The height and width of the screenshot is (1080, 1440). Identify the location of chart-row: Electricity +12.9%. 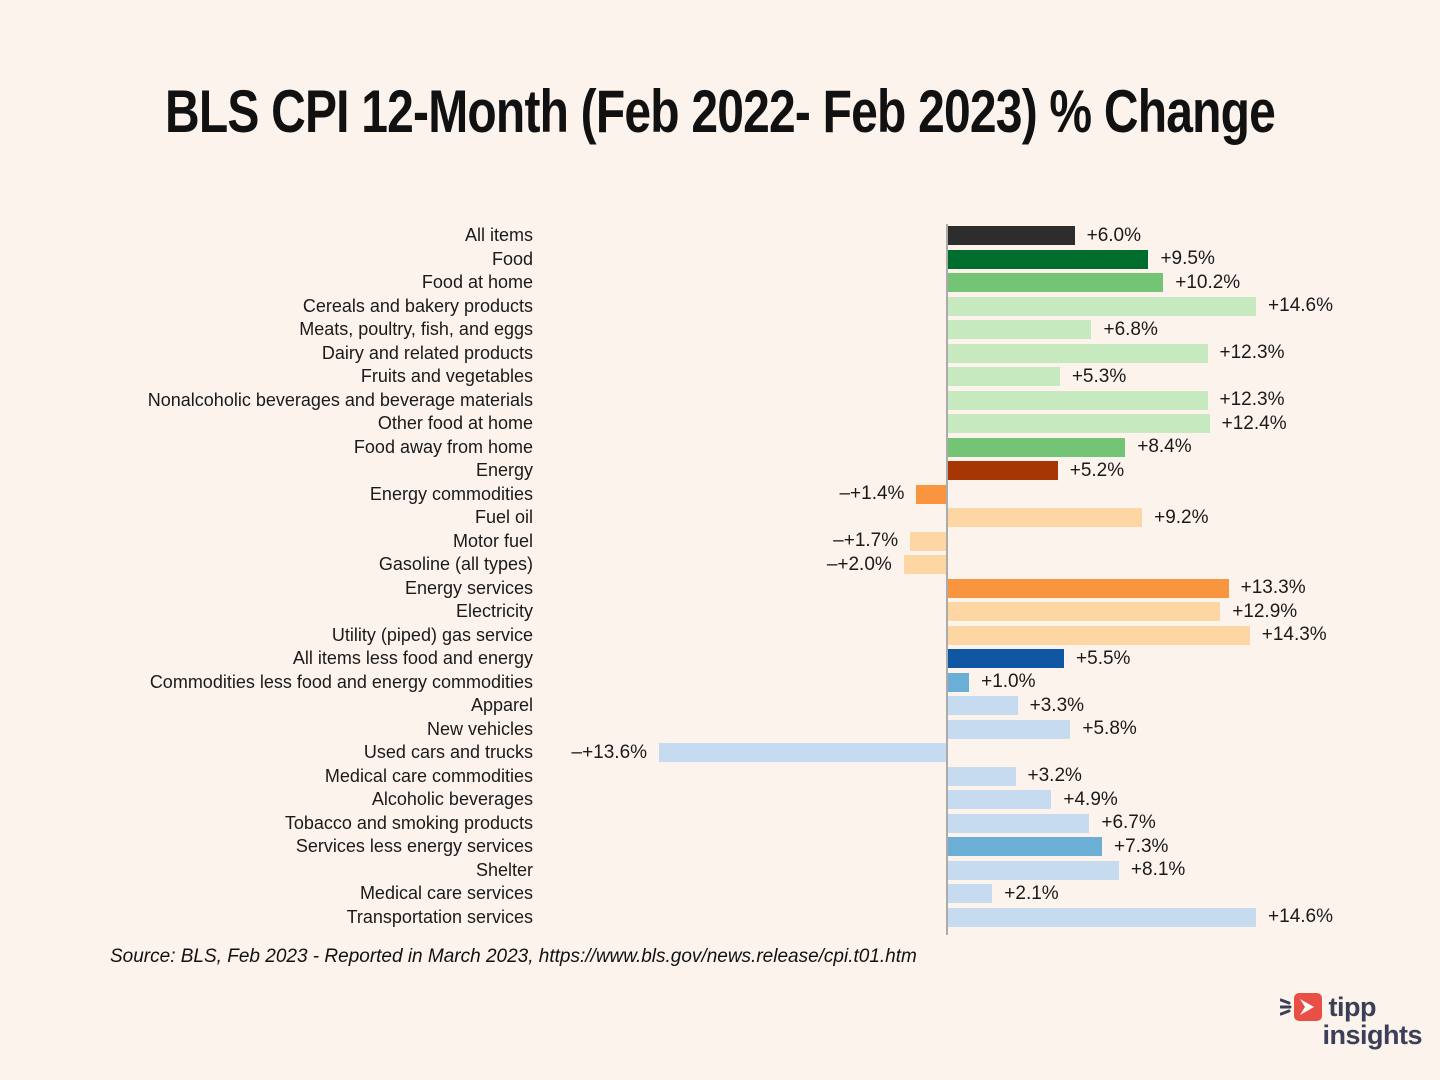
(720, 612).